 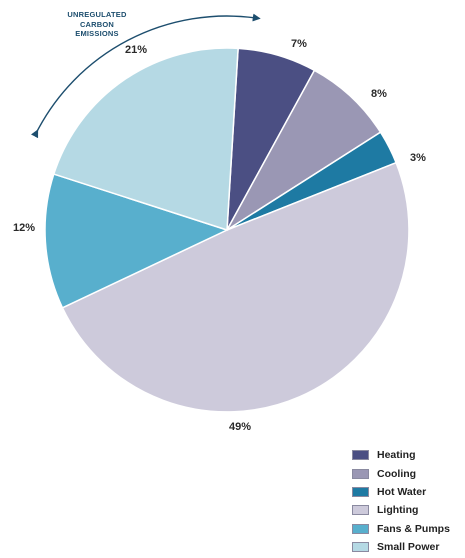 I want to click on annotation-line: CARBON, so click(x=97, y=24).